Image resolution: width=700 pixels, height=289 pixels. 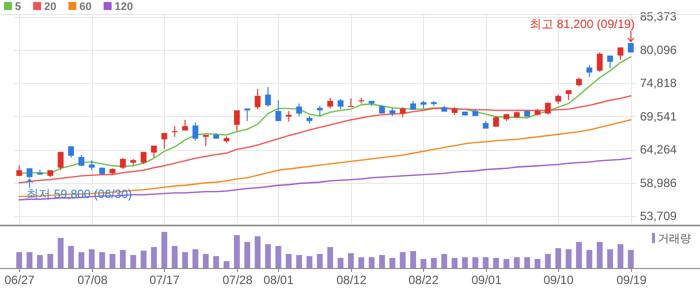 I want to click on annotation: 최고 81,200 (09/19), so click(x=582, y=23).